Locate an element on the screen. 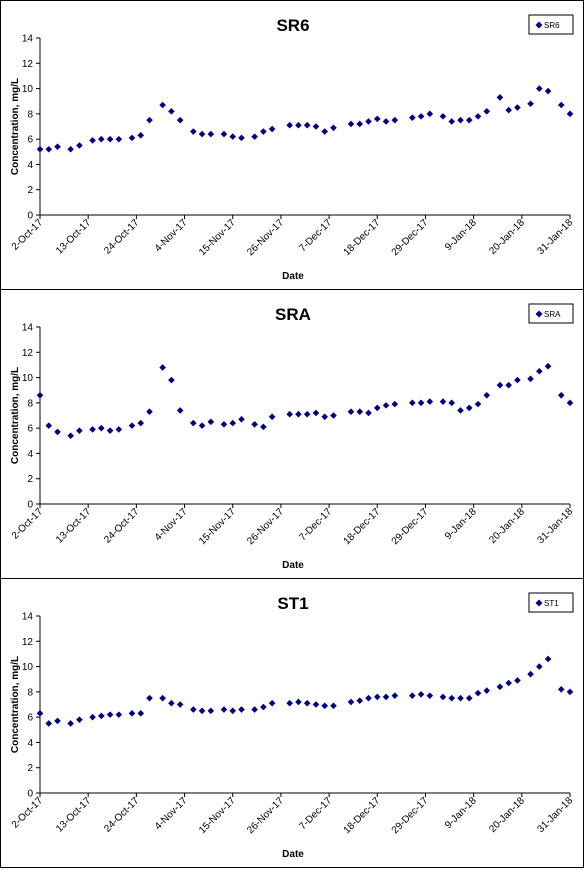  chart-legend: ST1 is located at coordinates (551, 602).